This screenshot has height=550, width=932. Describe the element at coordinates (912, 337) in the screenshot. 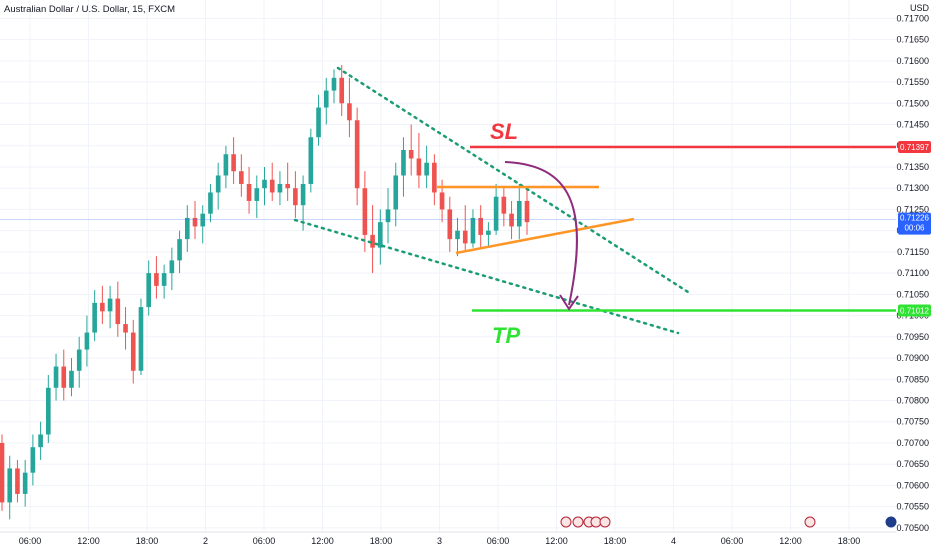

I see `price-tick-label: 0.70950` at that location.